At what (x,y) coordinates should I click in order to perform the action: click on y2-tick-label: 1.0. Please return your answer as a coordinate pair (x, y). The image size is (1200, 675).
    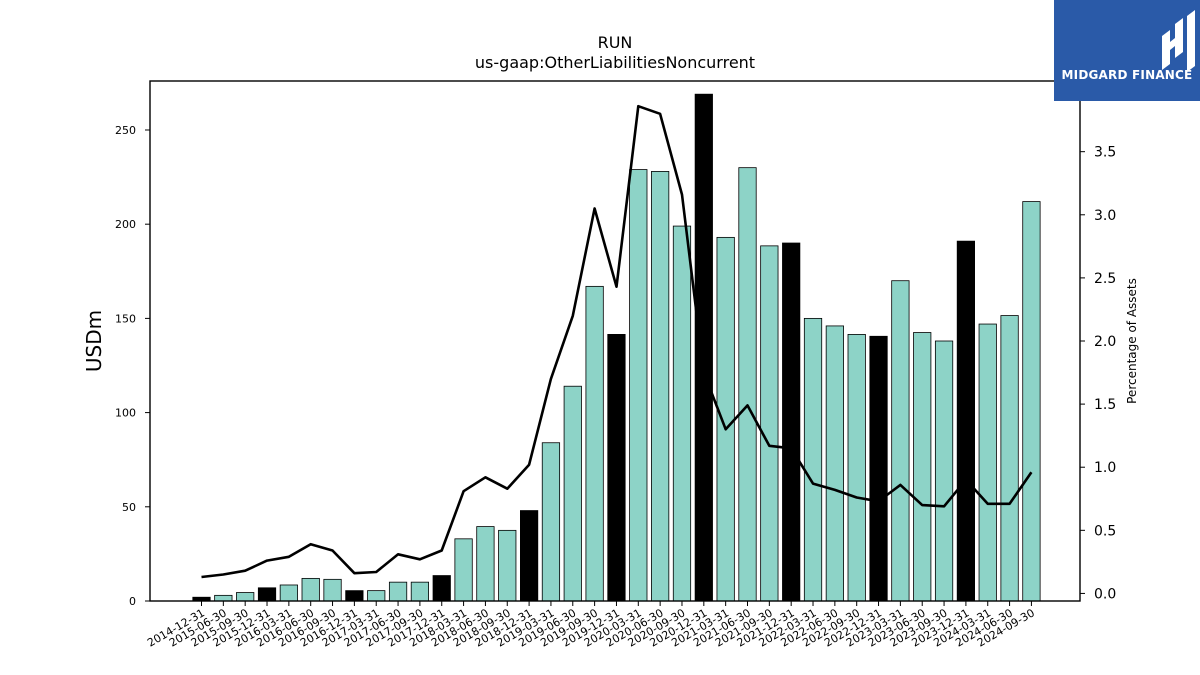
    Looking at the image, I should click on (1105, 468).